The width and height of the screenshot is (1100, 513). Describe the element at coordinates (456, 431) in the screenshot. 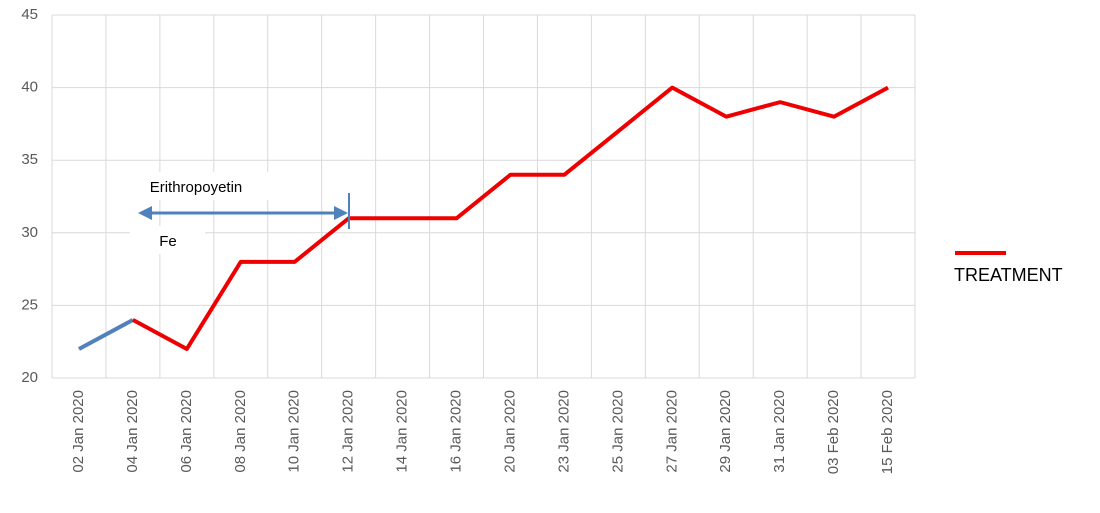

I see `x-tick-label: 16 Jan 2020` at that location.